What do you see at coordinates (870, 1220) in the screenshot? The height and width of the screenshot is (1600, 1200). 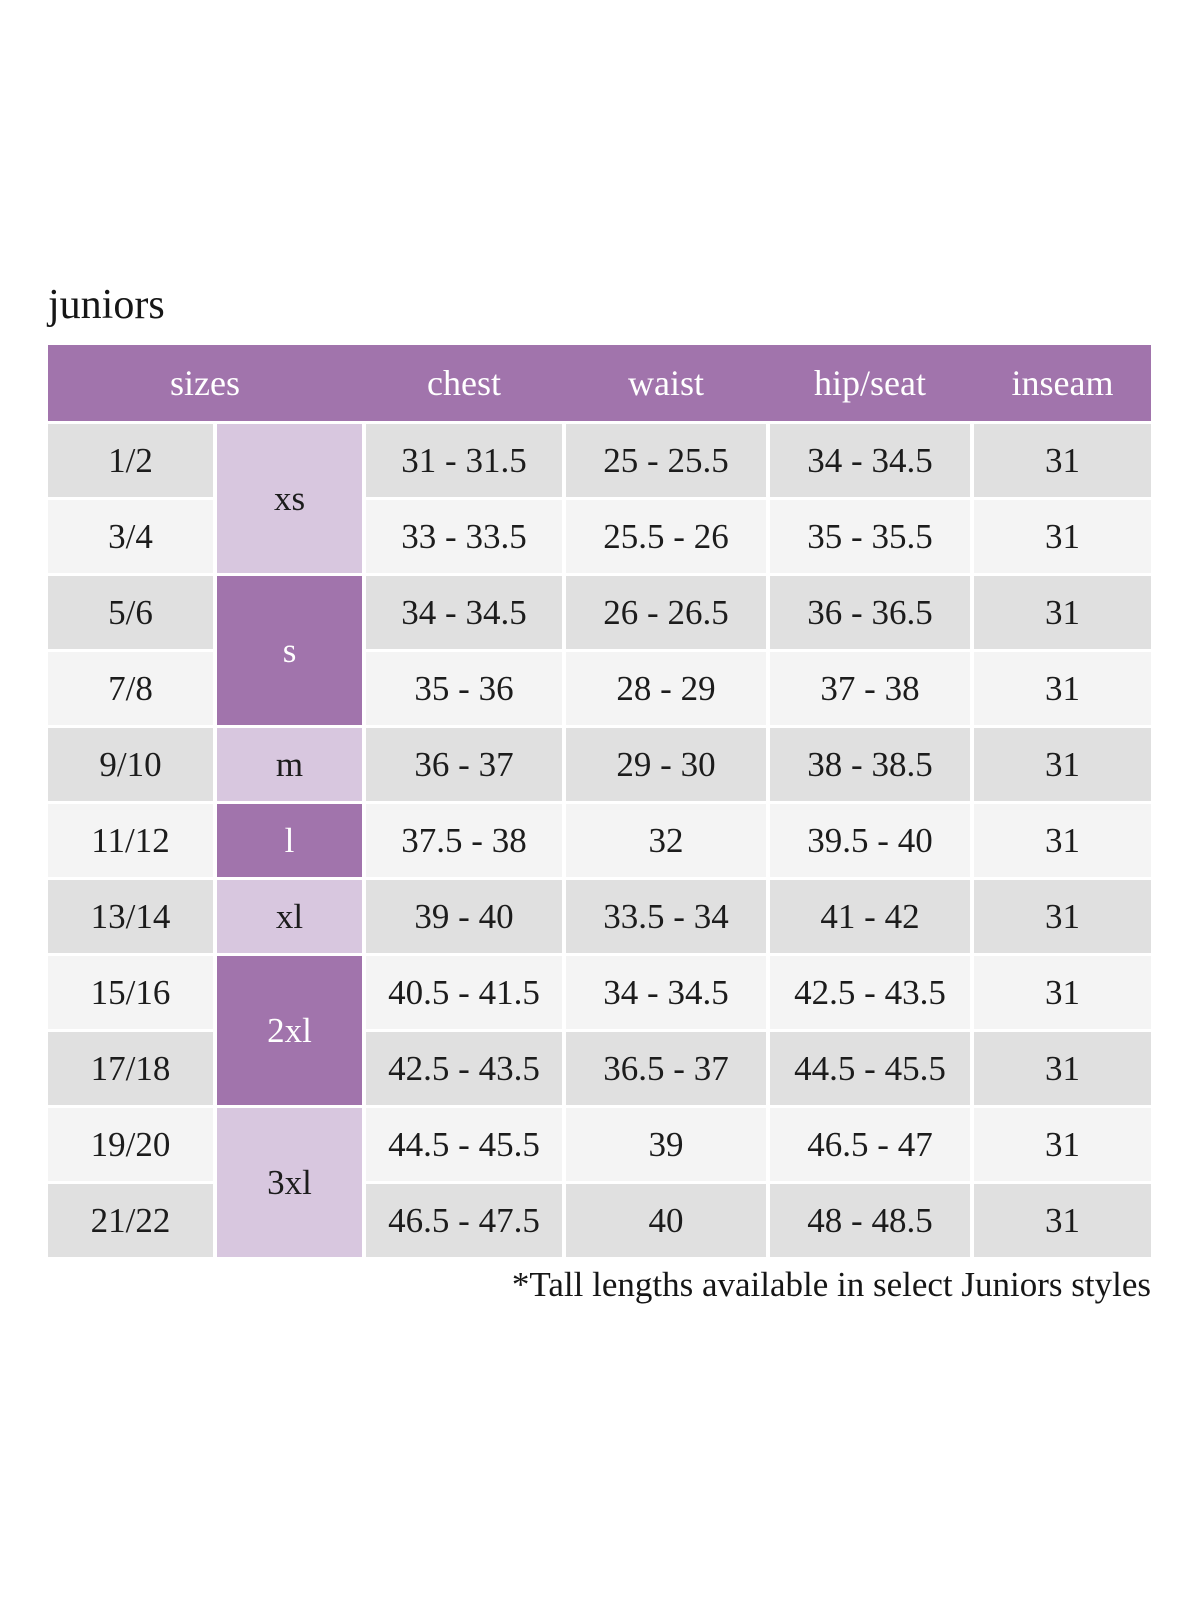 I see `hip-seat-cell: 48 - 48.5` at bounding box center [870, 1220].